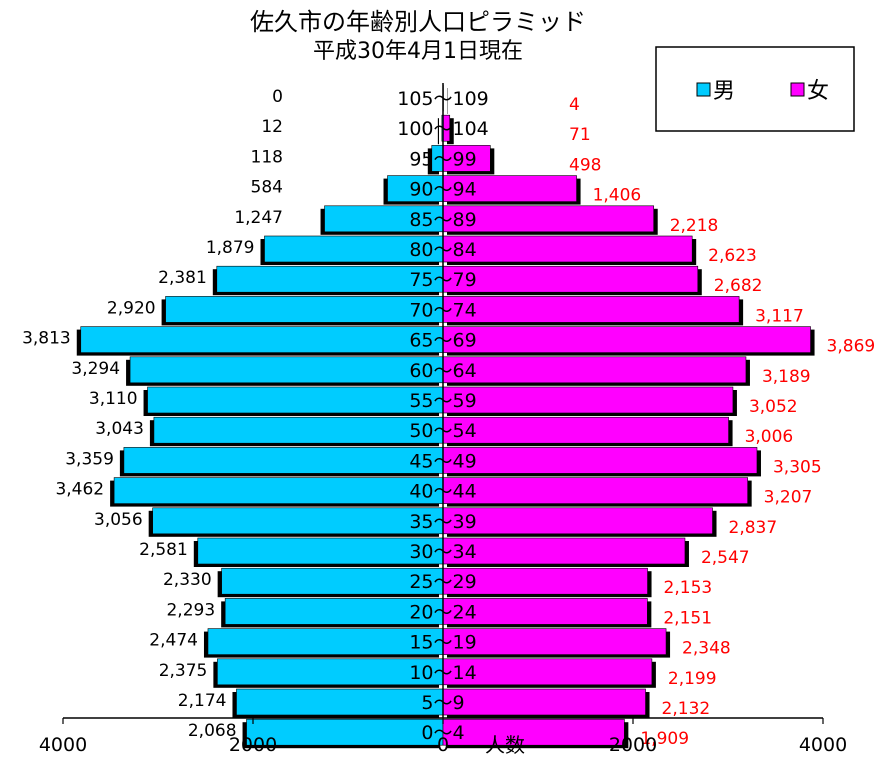  Describe the element at coordinates (119, 429) in the screenshot. I see `male-value-label: 3,043` at that location.